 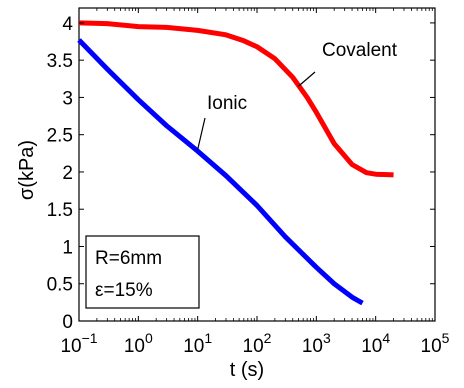 What do you see at coordinates (60, 285) in the screenshot?
I see `y-tick-label: 0.5` at bounding box center [60, 285].